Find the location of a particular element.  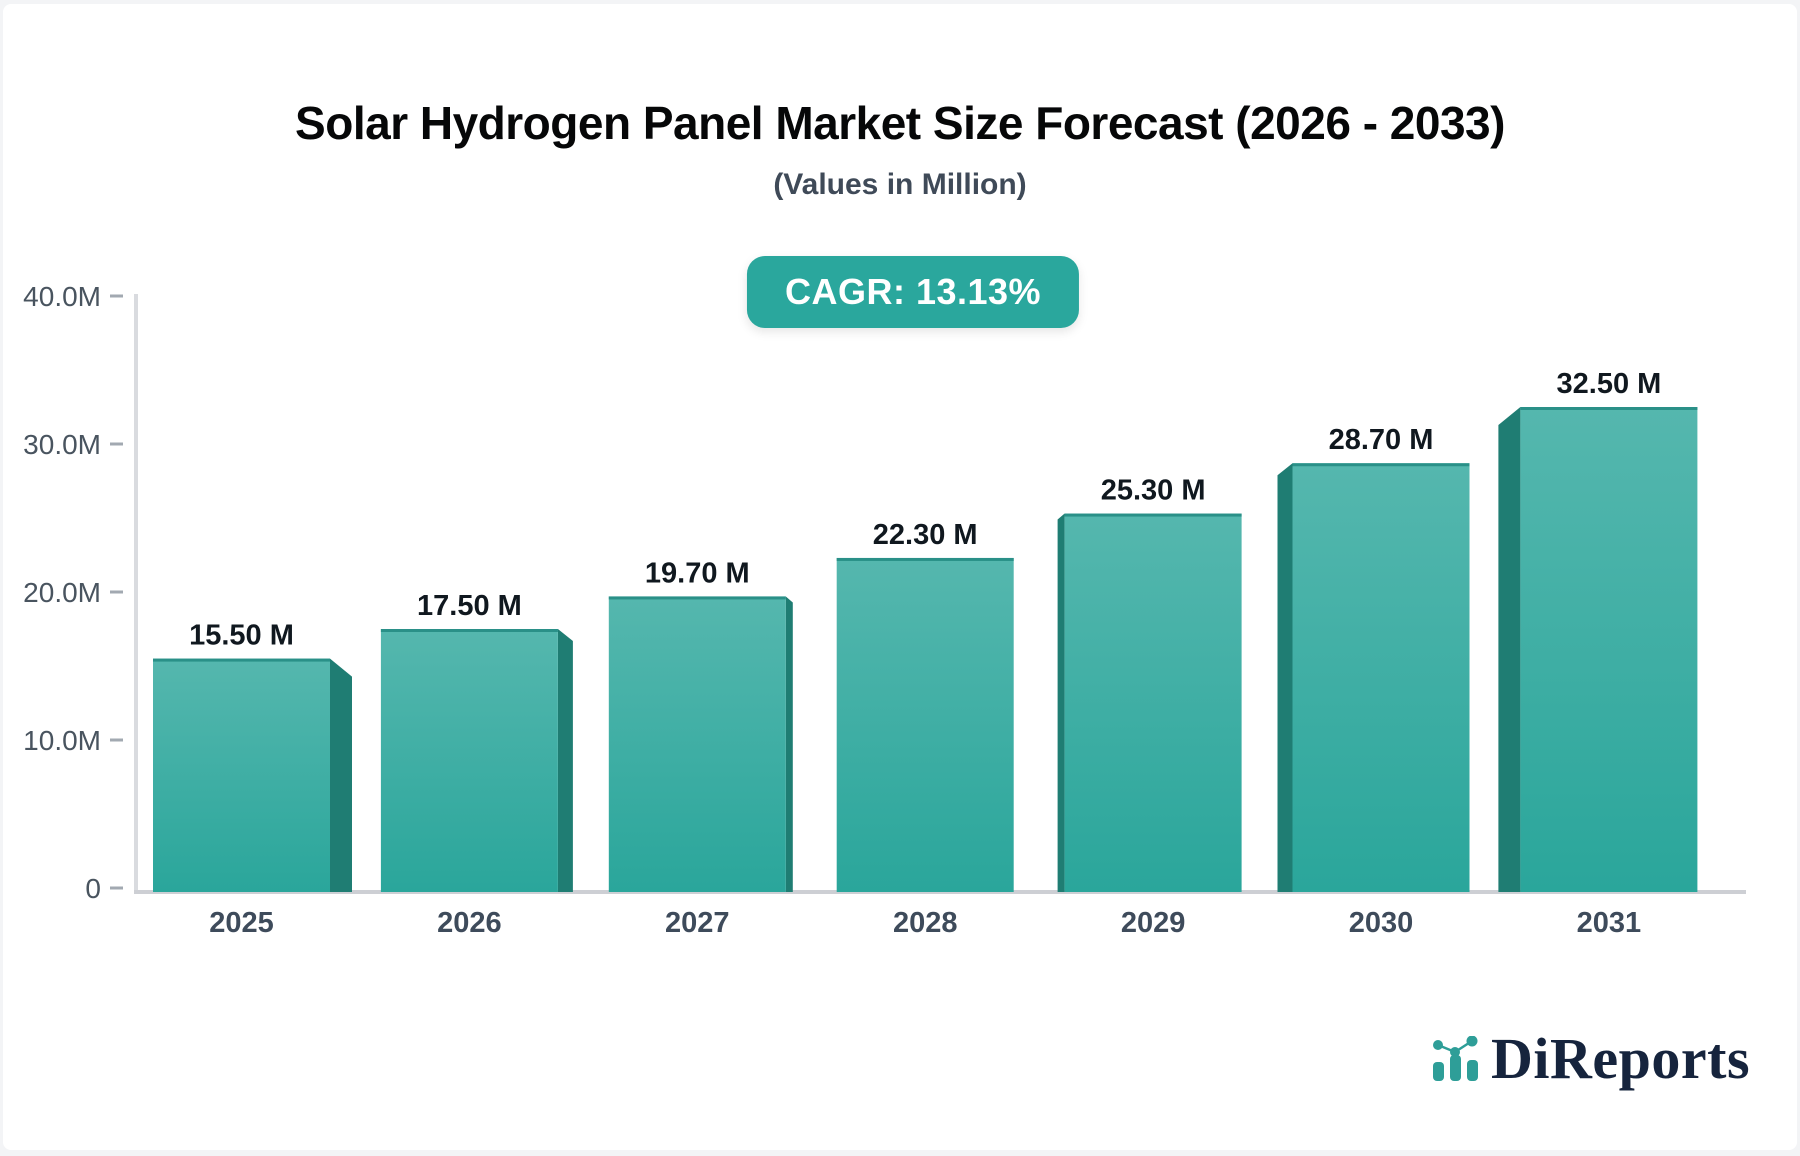

bar-2029 is located at coordinates (1153, 702).